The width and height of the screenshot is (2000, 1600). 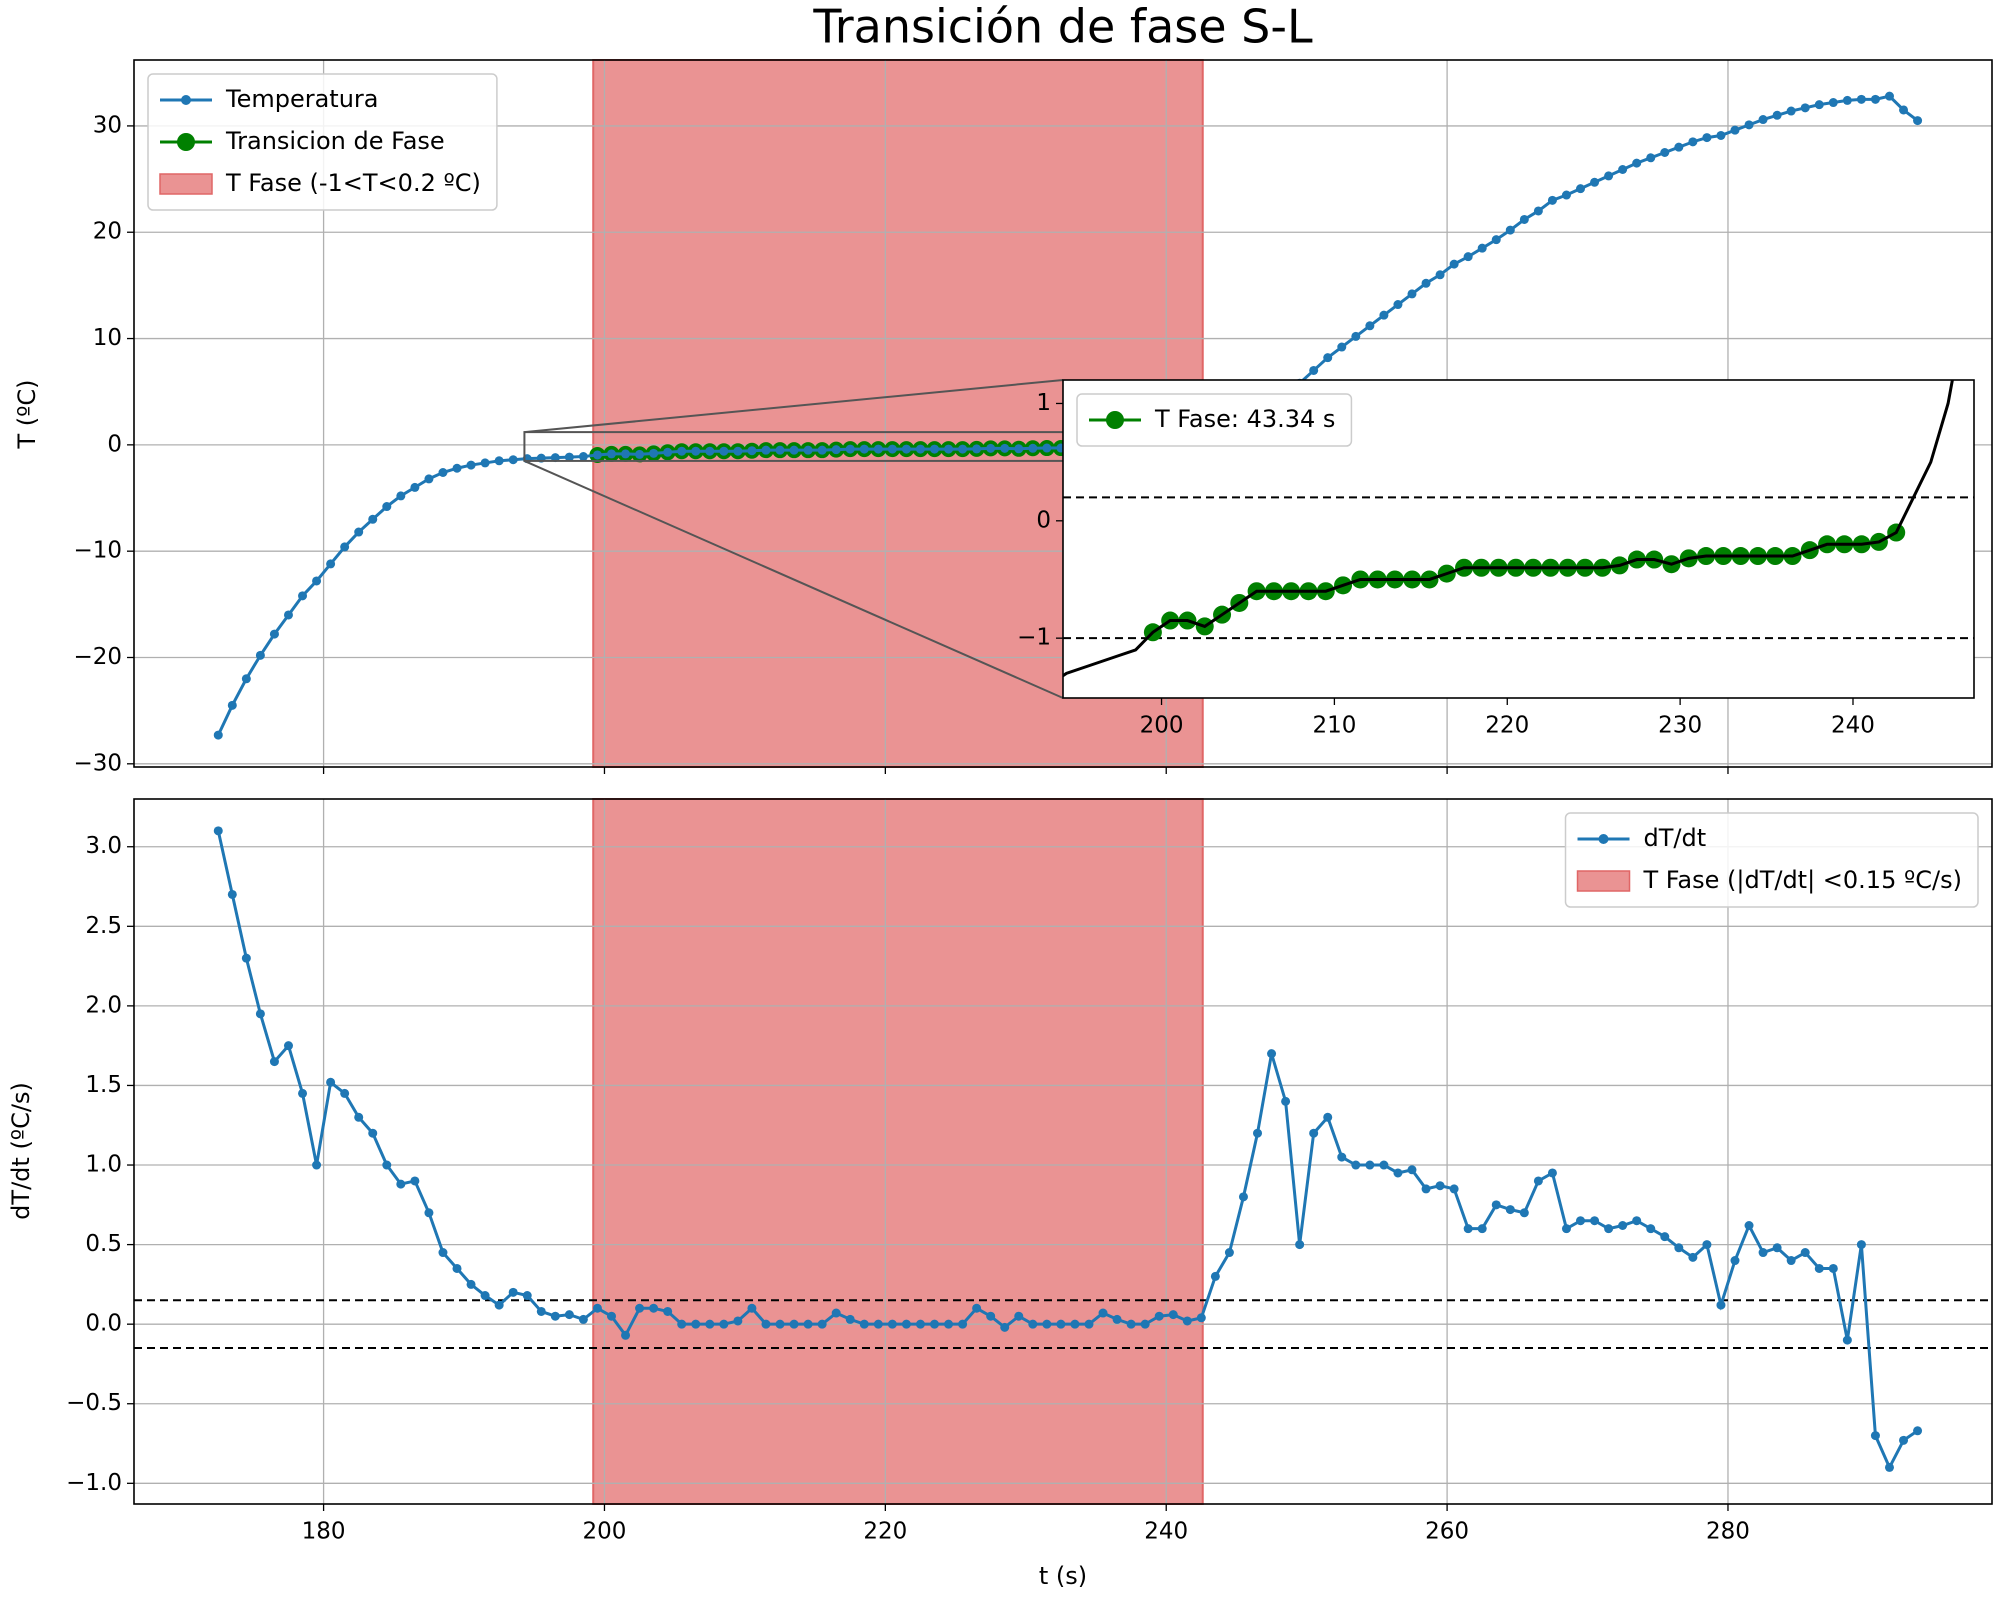 I want to click on y-tick-label: 1, so click(x=1043, y=403).